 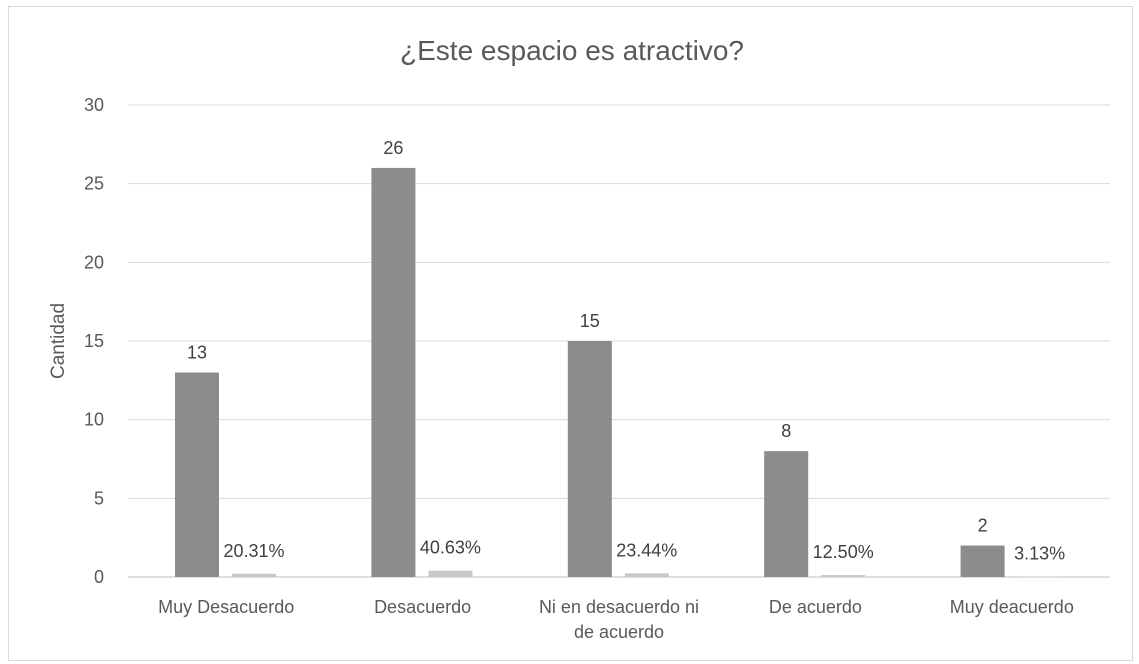 I want to click on category-label: de acuerdo, so click(x=619, y=632).